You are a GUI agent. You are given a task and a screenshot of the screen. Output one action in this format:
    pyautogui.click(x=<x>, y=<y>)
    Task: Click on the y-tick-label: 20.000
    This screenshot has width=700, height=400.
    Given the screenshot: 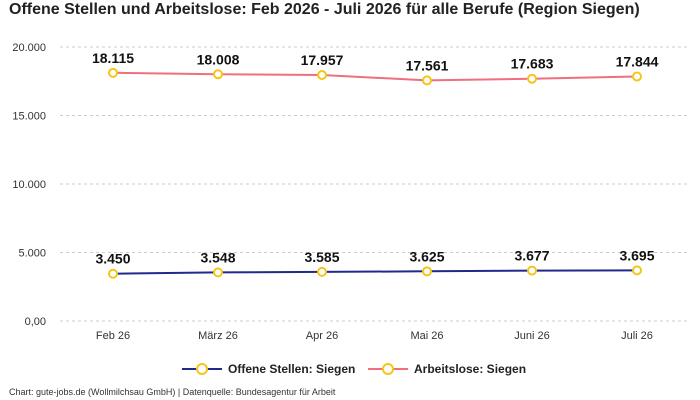 What is the action you would take?
    pyautogui.click(x=29, y=48)
    